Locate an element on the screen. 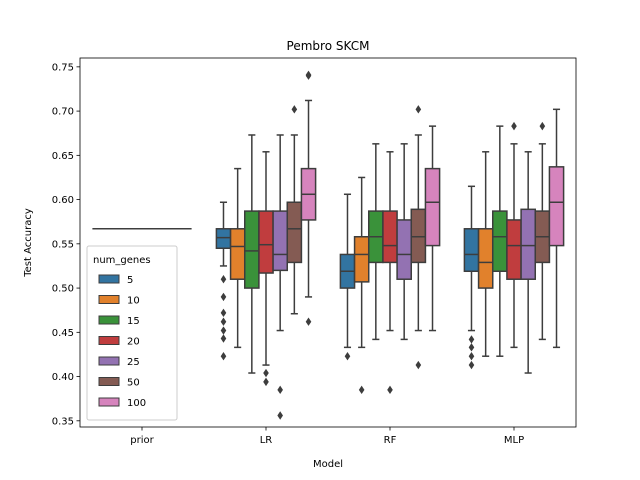 The image size is (640, 480). legend-label: 10 is located at coordinates (133, 301).